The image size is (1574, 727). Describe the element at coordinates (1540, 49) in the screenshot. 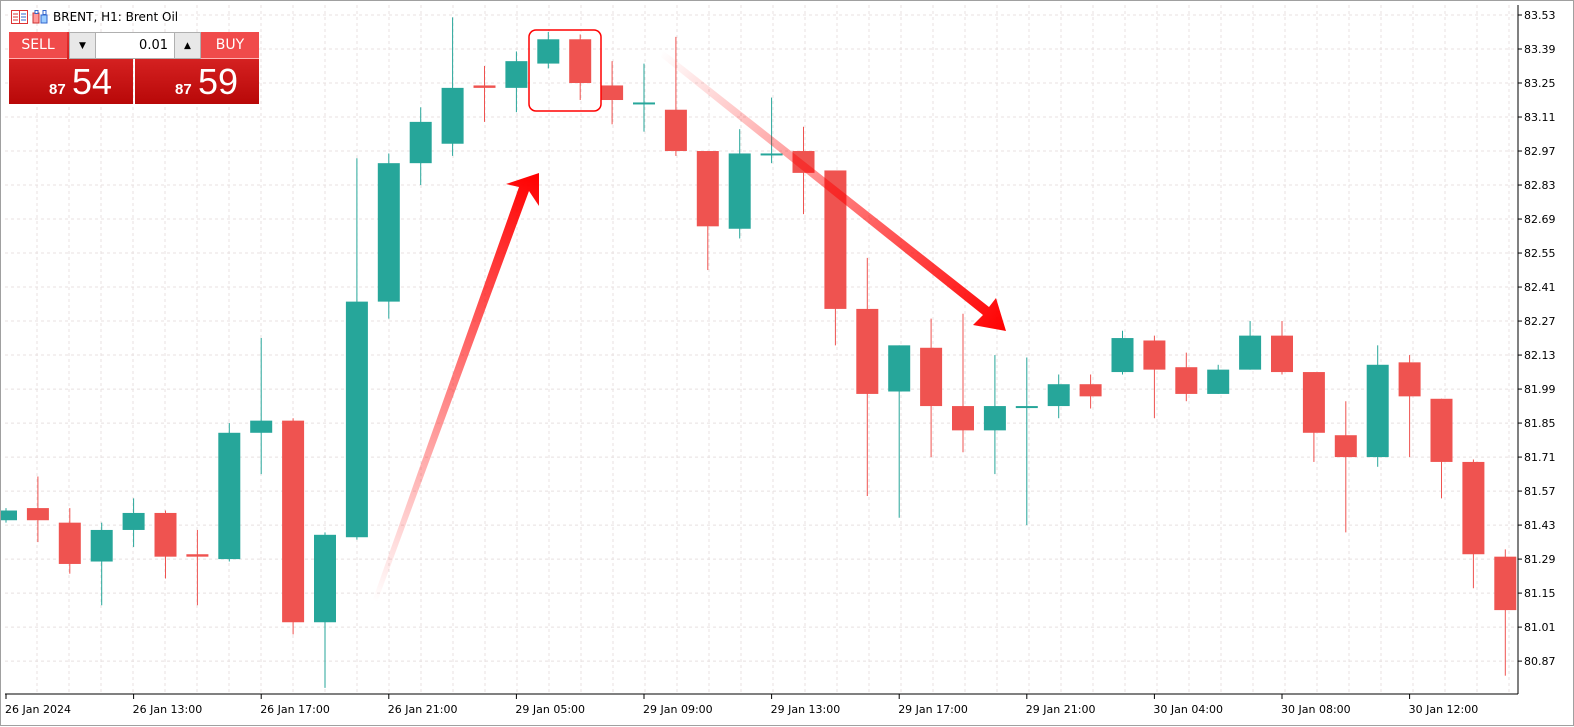

I see `price-tick-label: 83.39` at that location.